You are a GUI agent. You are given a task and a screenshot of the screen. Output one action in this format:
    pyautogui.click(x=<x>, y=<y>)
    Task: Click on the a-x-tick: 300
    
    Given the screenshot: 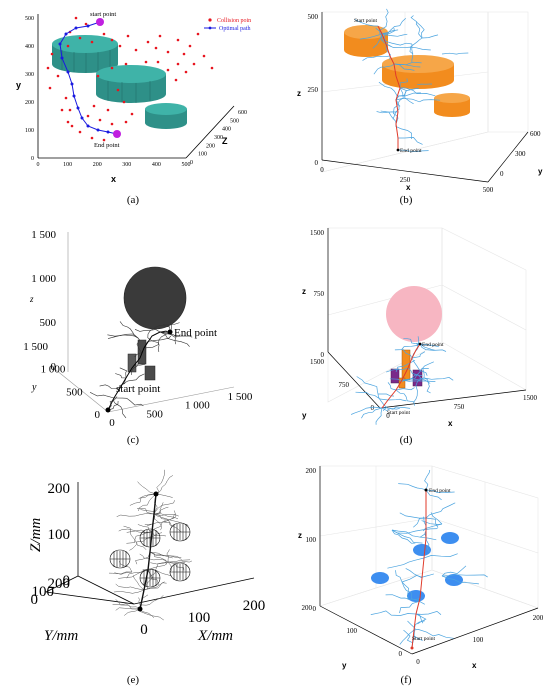 What is the action you would take?
    pyautogui.click(x=126, y=165)
    